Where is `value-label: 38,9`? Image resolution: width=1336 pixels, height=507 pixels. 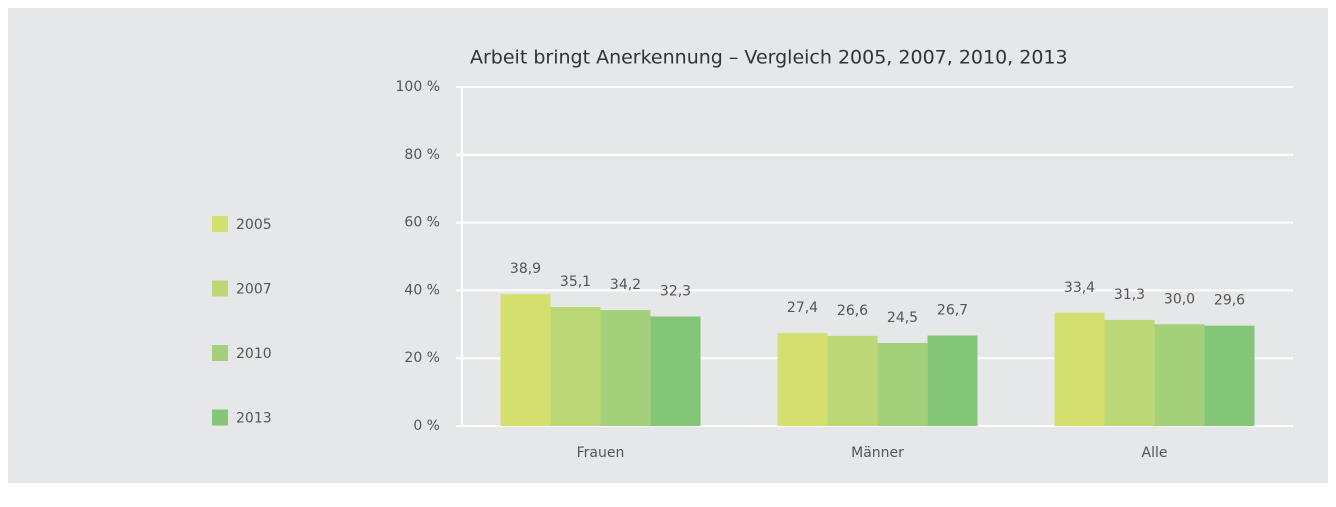
value-label: 38,9 is located at coordinates (525, 269).